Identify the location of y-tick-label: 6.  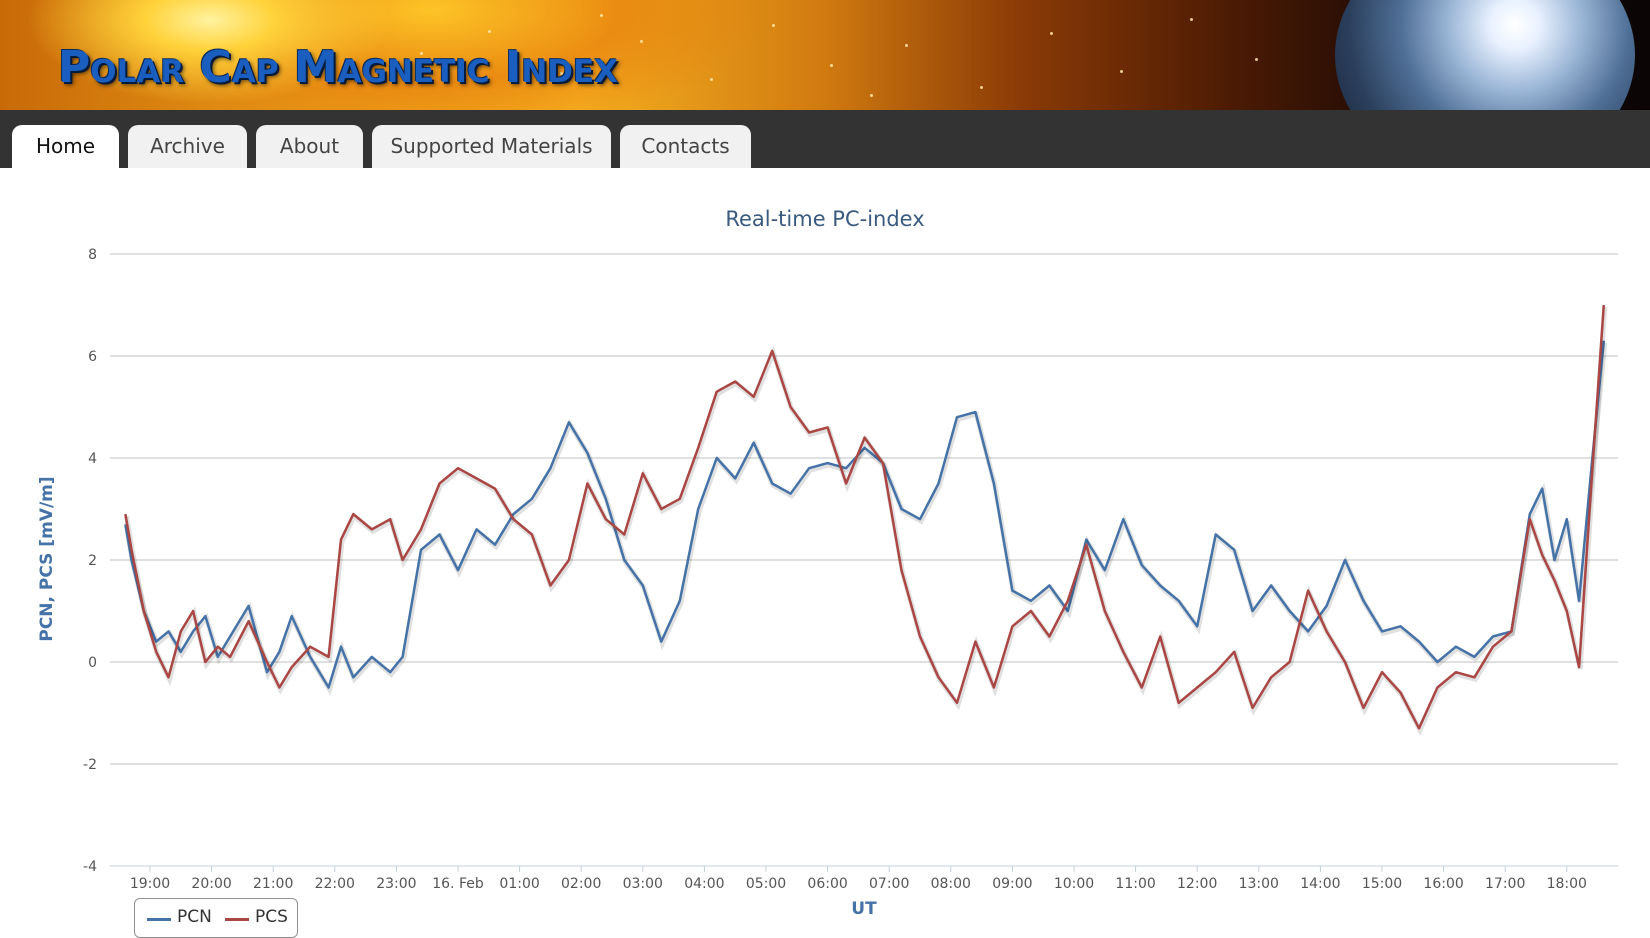
(92, 357).